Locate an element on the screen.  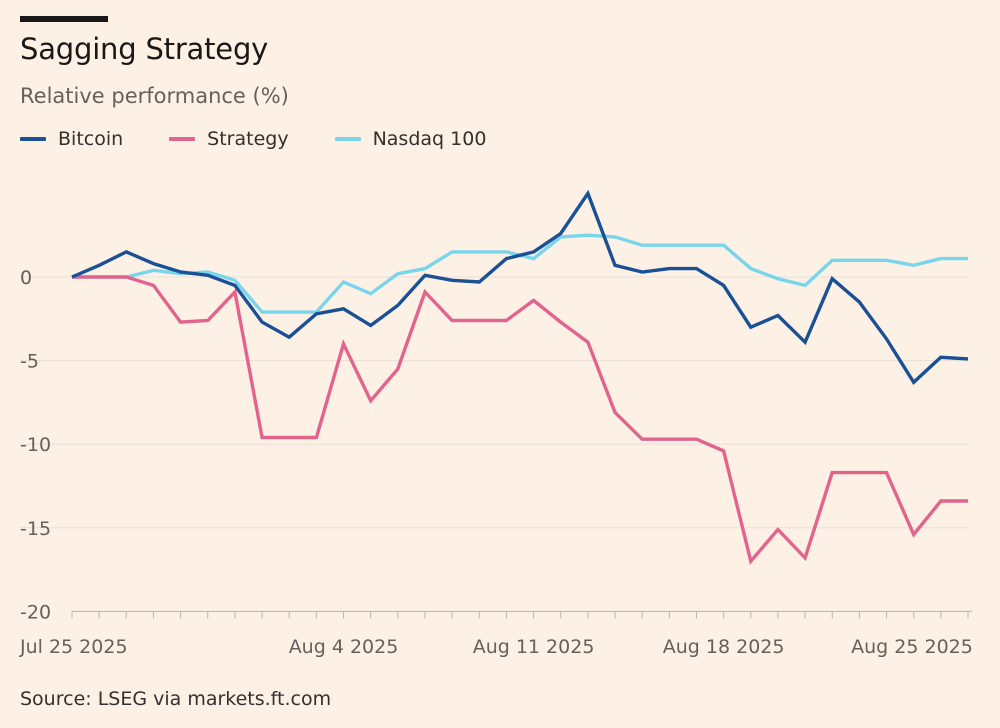
y-tick-label: -10 is located at coordinates (35, 445).